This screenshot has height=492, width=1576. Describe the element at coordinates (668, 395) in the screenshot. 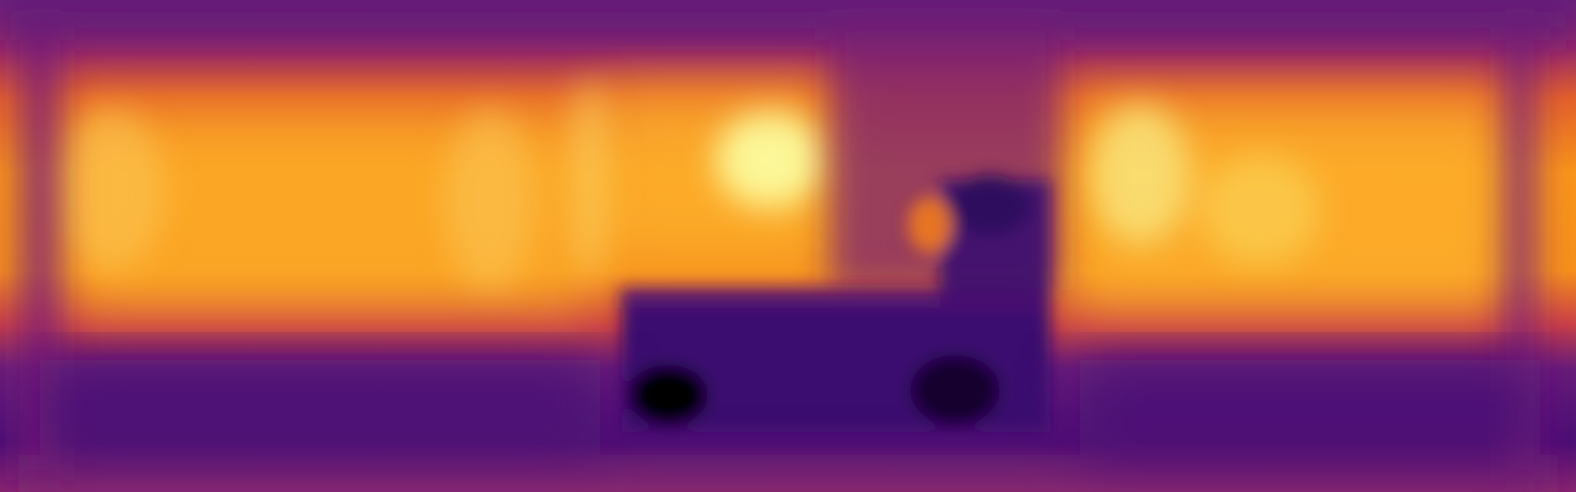

I see `dark-core-left` at that location.